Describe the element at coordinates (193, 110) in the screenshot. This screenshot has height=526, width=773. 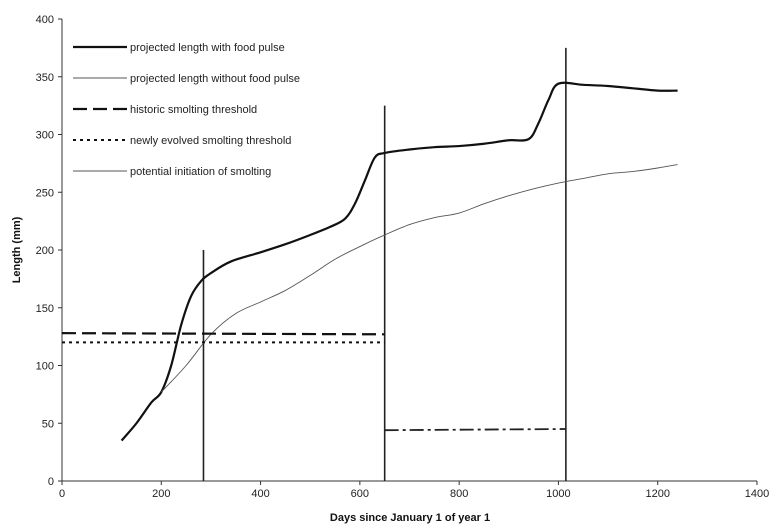
I see `legend-label: historic smolting threshold` at that location.